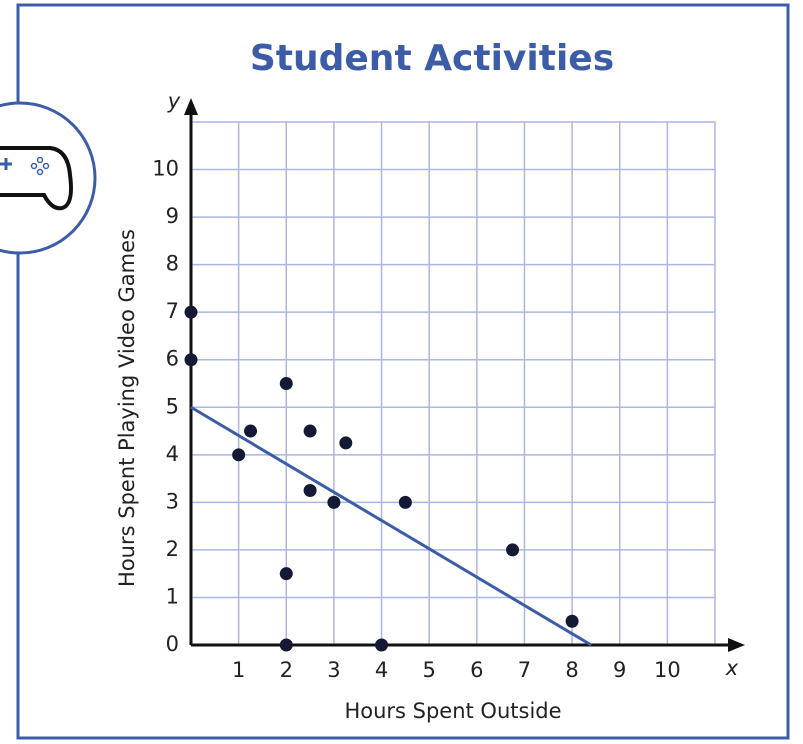 This screenshot has height=744, width=803. What do you see at coordinates (172, 264) in the screenshot?
I see `y-tick-label: 8` at bounding box center [172, 264].